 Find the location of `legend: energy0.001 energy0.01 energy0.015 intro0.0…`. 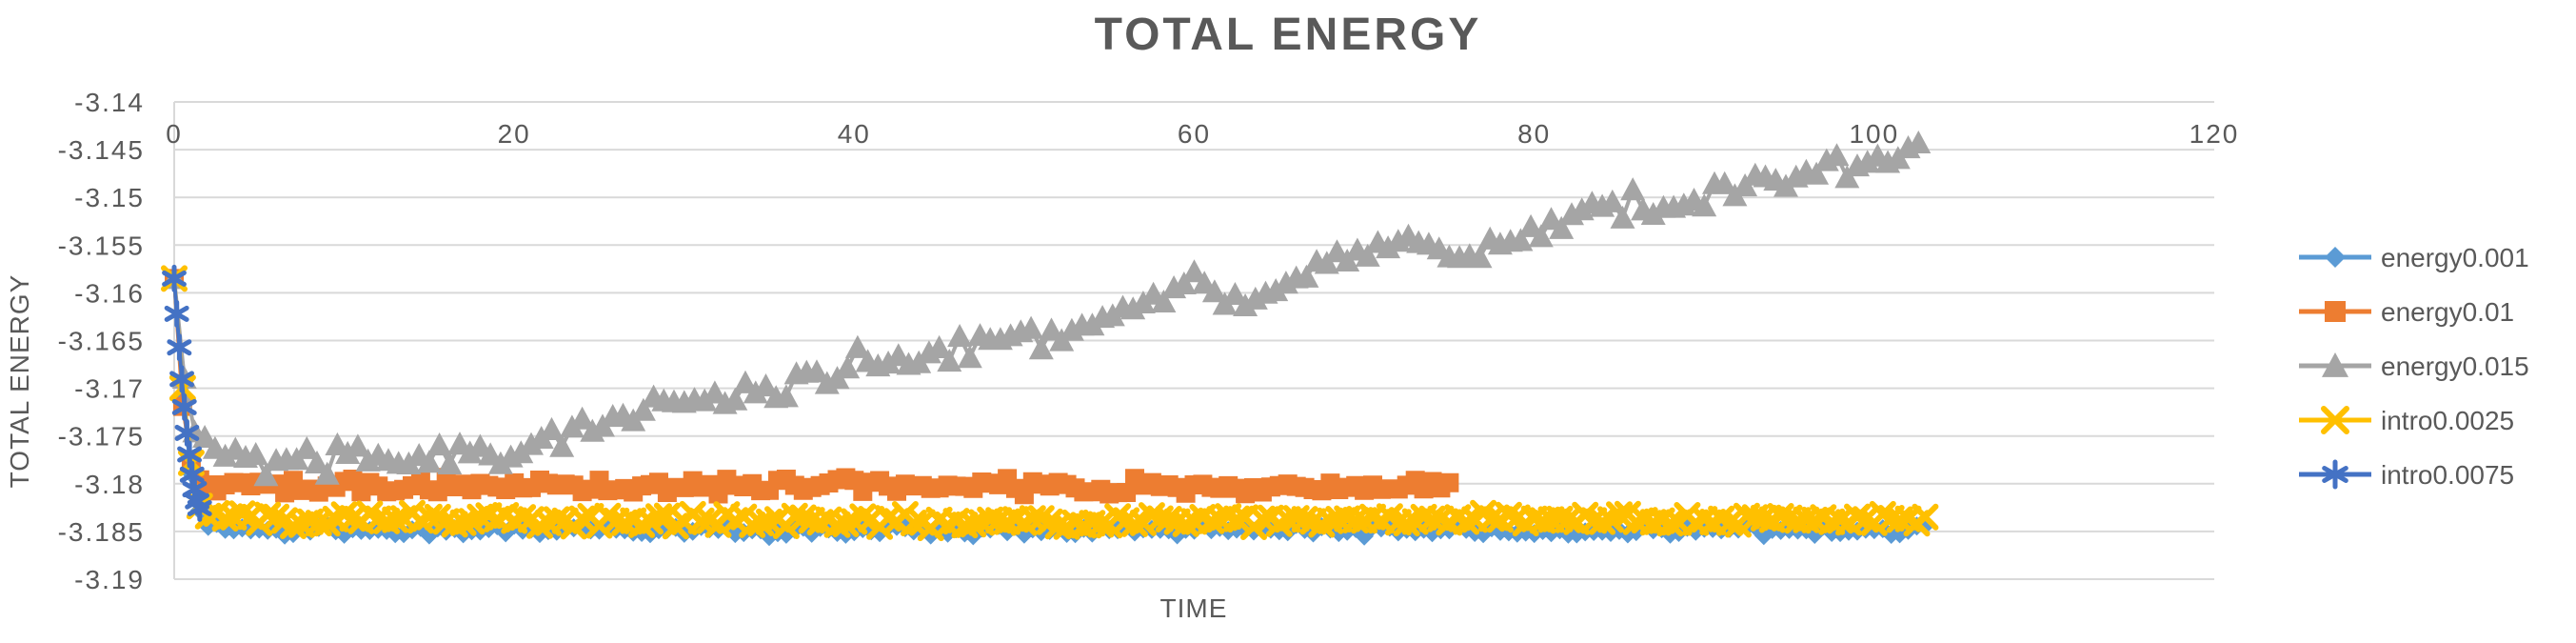

legend: energy0.001 energy0.01 energy0.015 intro0.0… is located at coordinates (2414, 367).